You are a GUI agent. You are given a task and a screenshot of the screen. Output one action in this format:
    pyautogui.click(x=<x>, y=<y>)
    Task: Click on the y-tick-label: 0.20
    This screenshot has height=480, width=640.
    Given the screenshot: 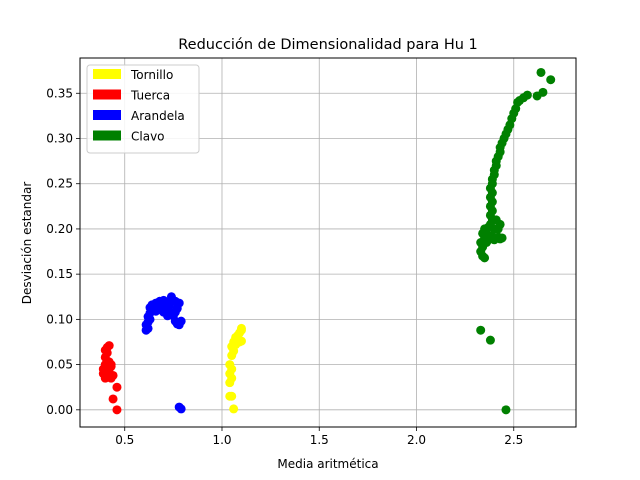 What is the action you would take?
    pyautogui.click(x=59, y=229)
    